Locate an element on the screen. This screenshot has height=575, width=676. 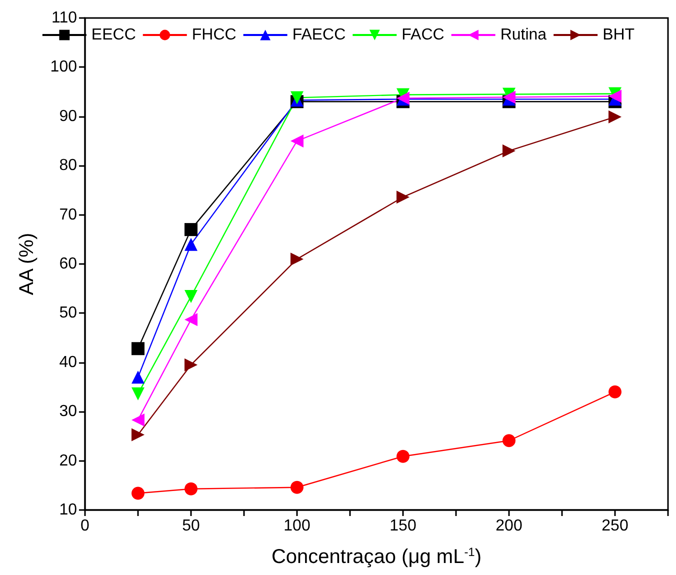
legend-label: Rutina is located at coordinates (523, 35).